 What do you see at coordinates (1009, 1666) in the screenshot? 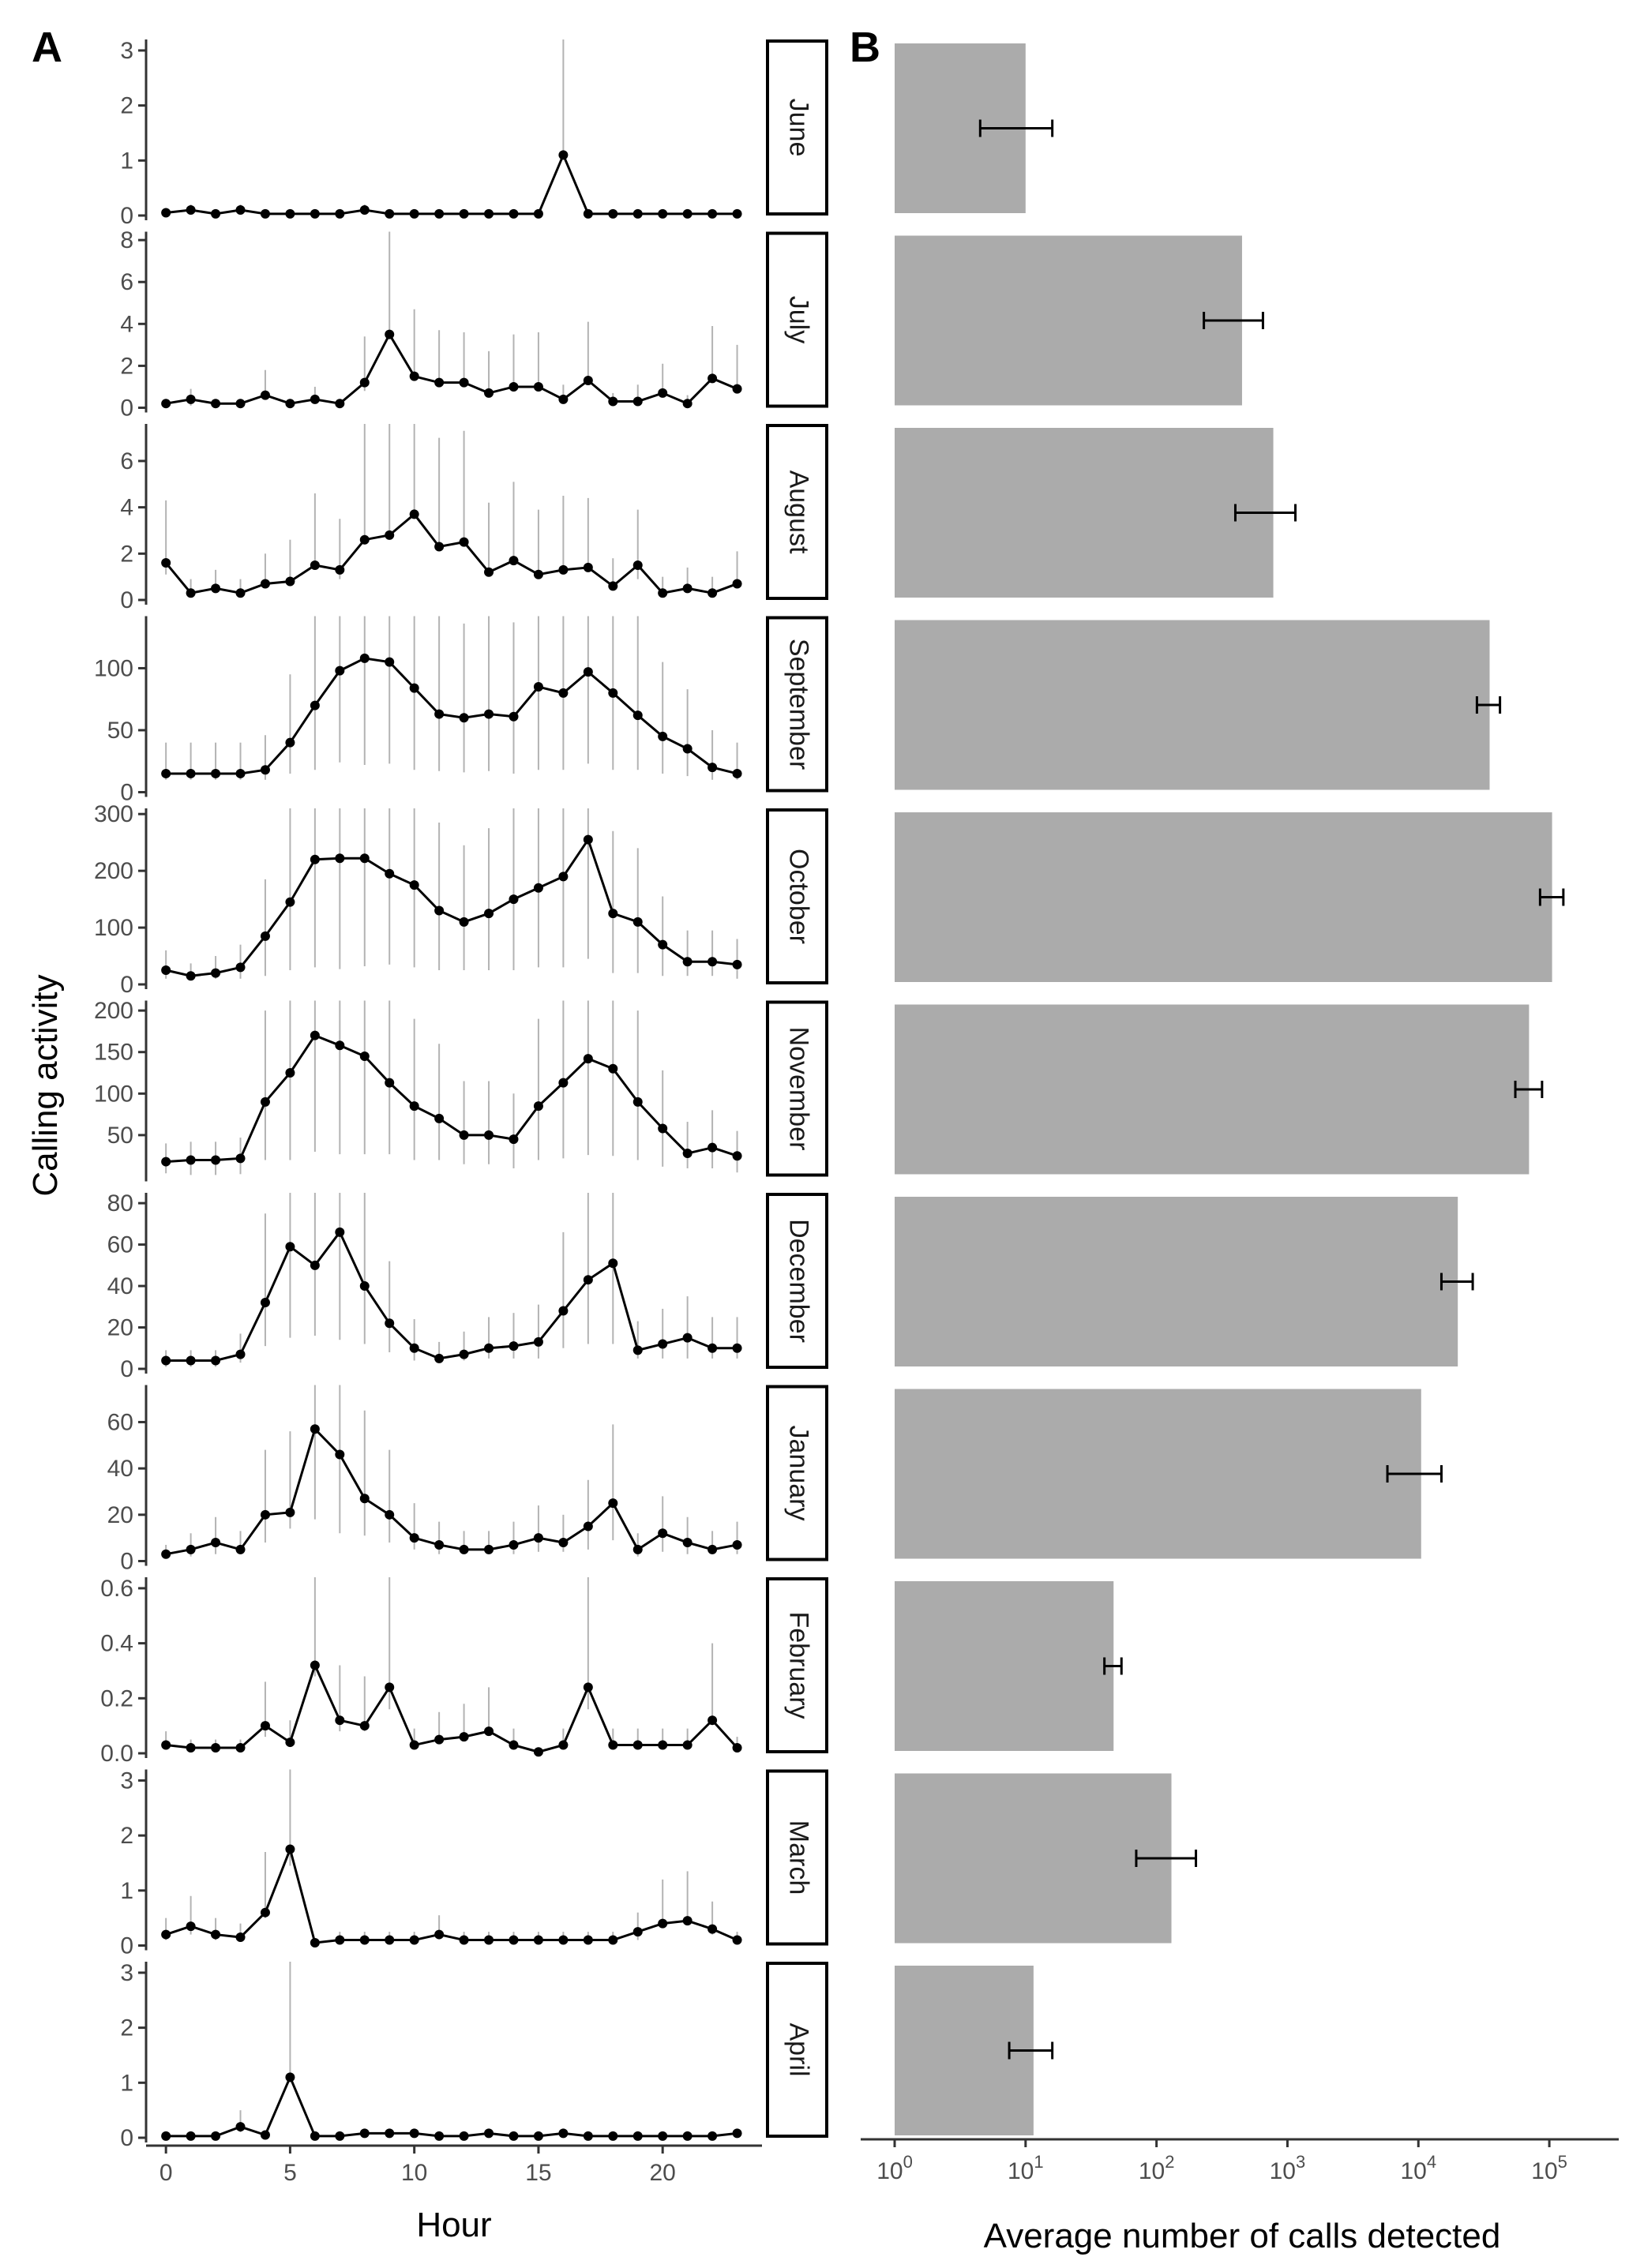
I see `bar-group-february` at bounding box center [1009, 1666].